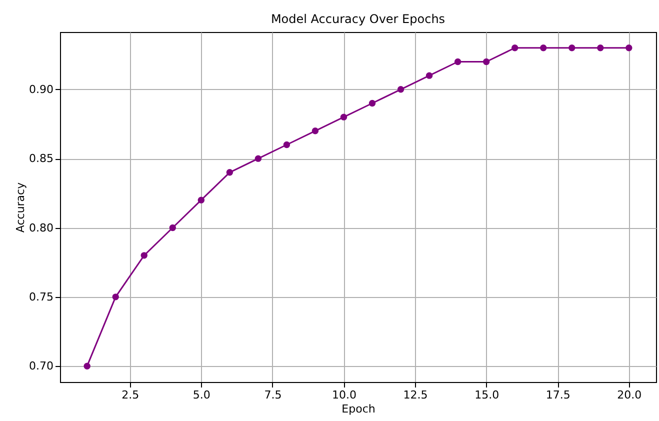 The image size is (659, 421). I want to click on y-tick-label: 0.80, so click(41, 227).